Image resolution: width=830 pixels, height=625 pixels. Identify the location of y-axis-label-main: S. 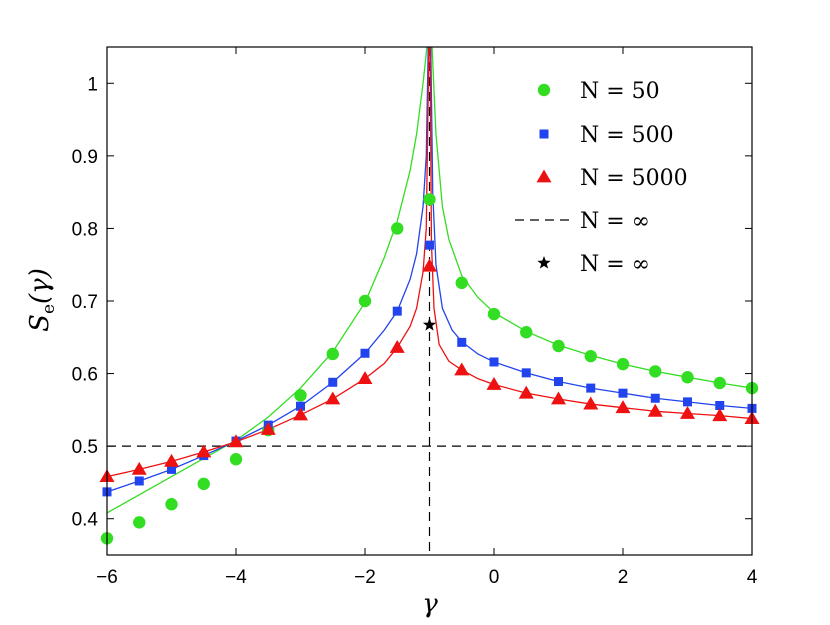
(40, 323).